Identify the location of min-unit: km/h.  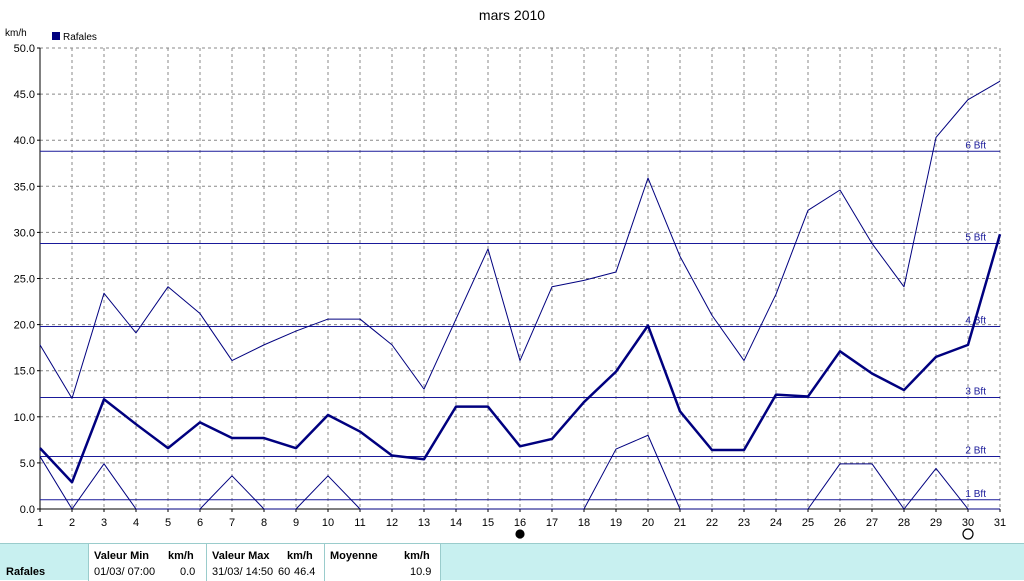
(181, 556).